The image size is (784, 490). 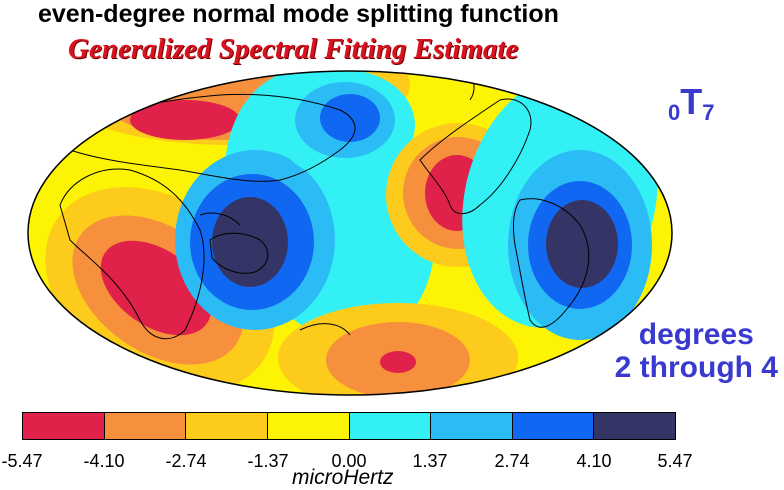 What do you see at coordinates (675, 461) in the screenshot?
I see `colorbar-tick-label: 5.47` at bounding box center [675, 461].